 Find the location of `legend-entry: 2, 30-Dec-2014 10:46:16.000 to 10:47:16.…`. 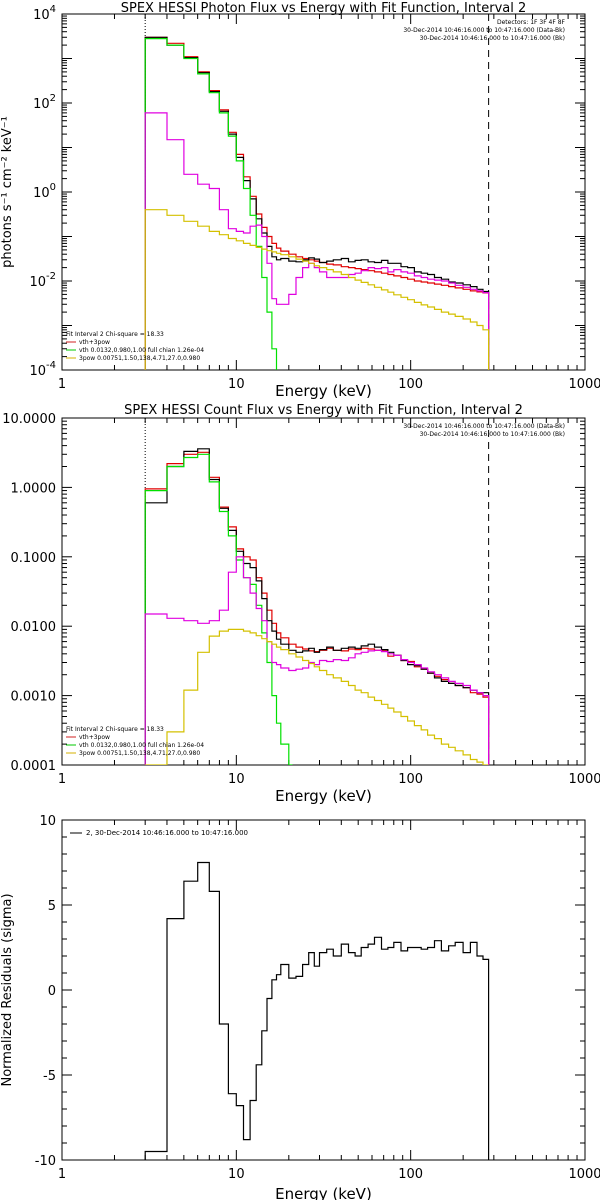

legend-entry: 2, 30-Dec-2014 10:46:16.000 to 10:47:16.… is located at coordinates (167, 833).